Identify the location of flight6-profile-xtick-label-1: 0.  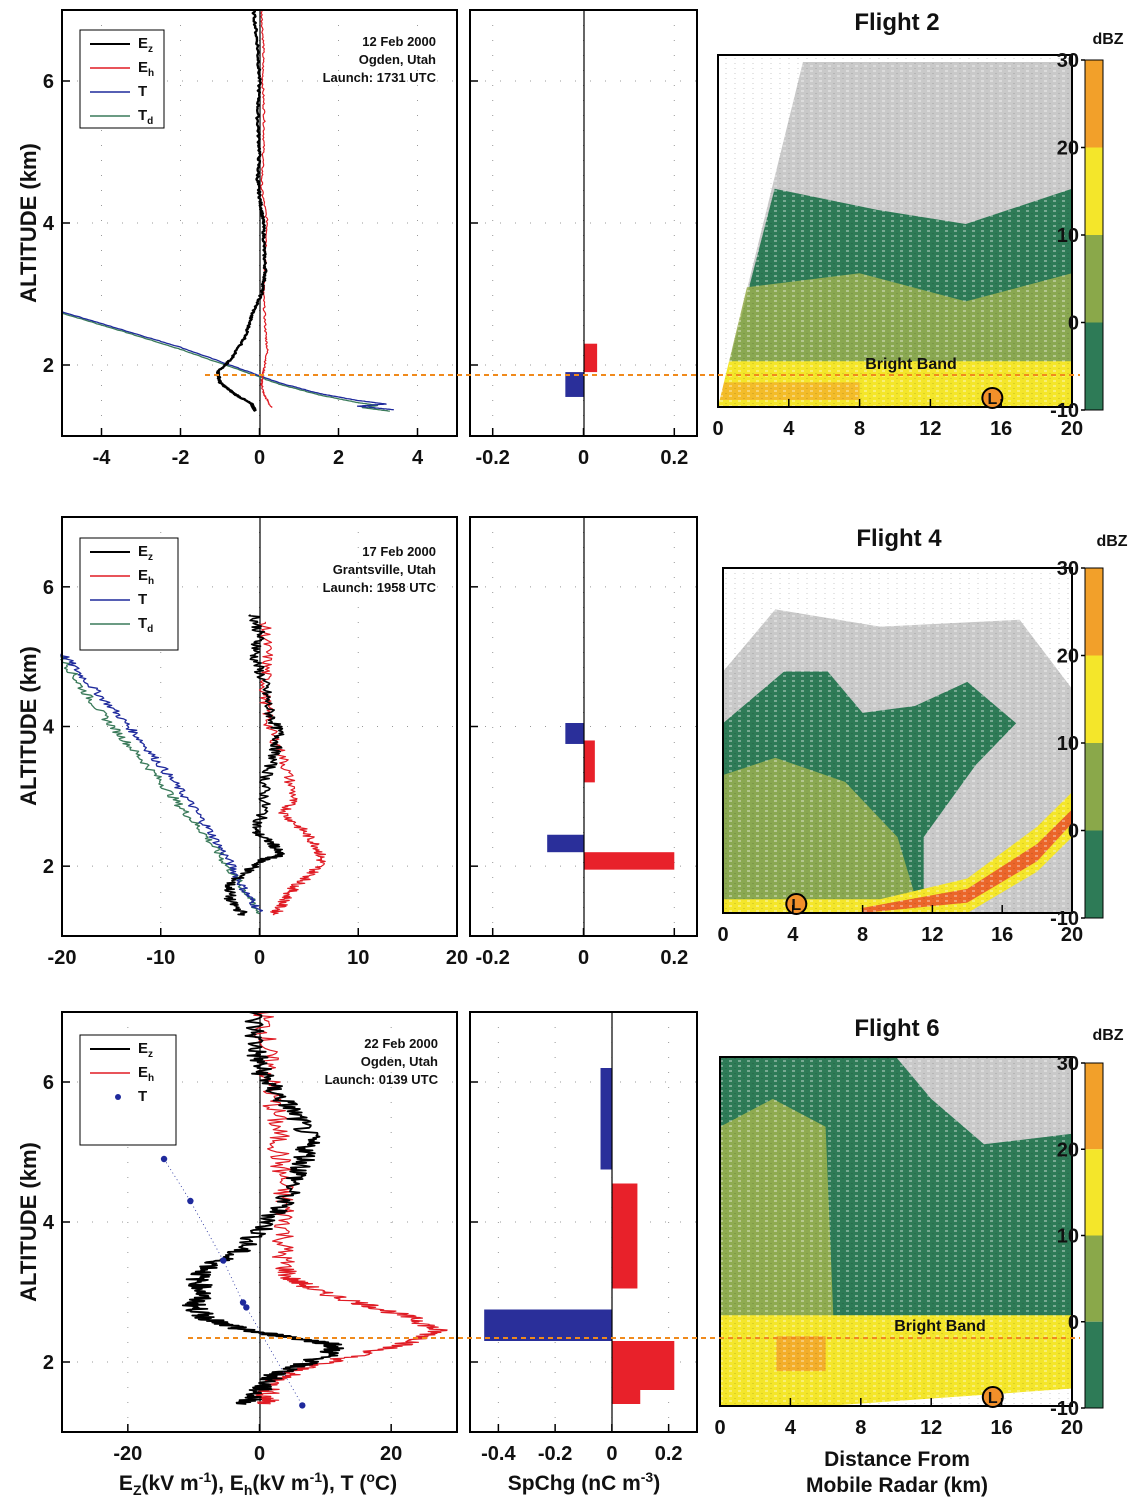
(259, 1454).